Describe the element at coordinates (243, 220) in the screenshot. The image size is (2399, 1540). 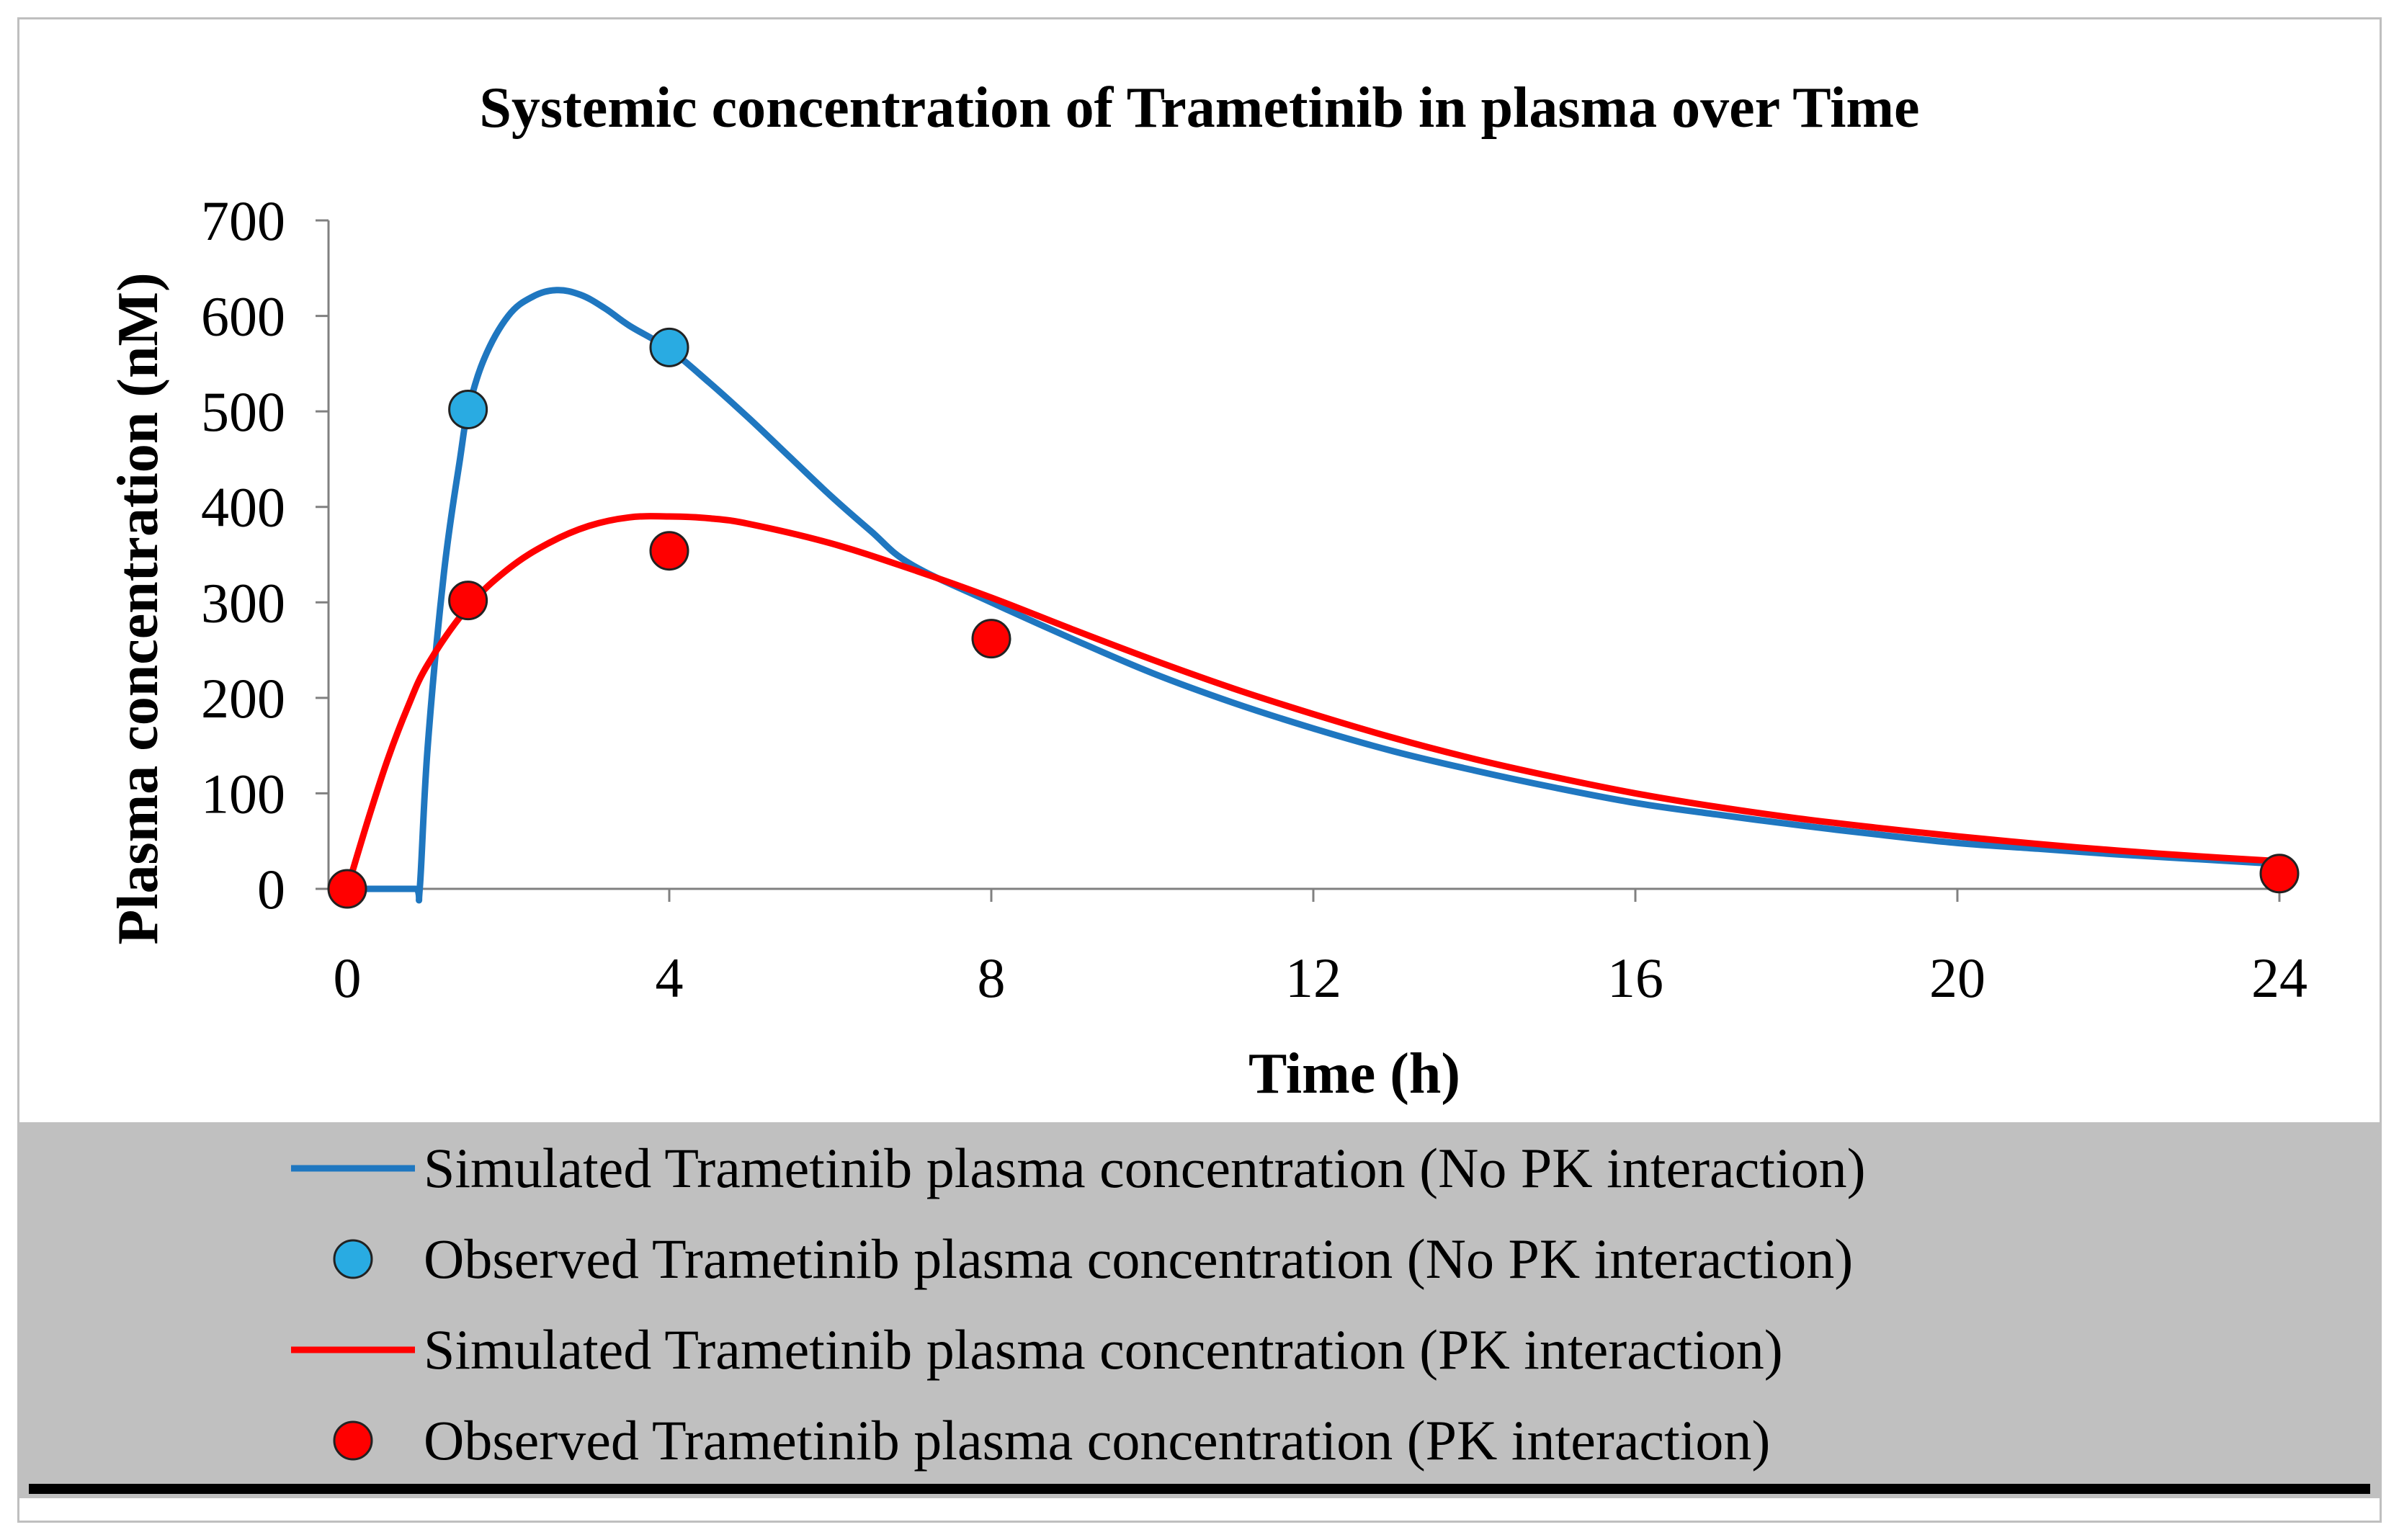
I see `y-tick-label: 700` at that location.